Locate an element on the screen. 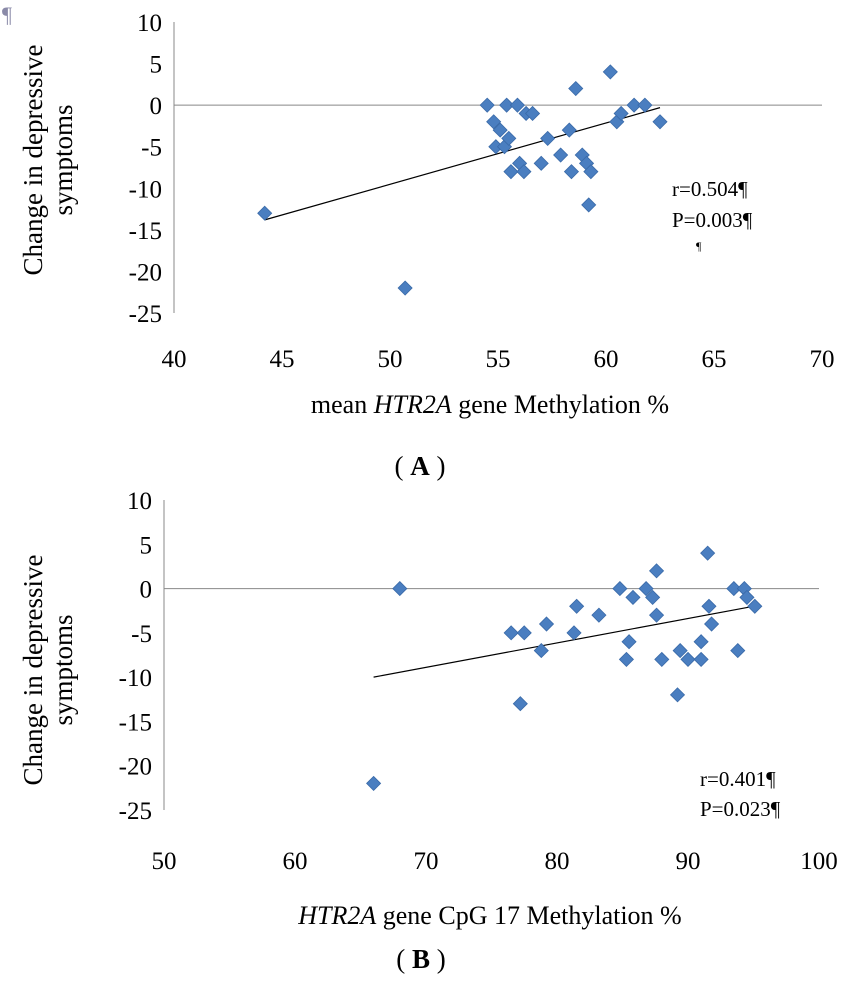 This screenshot has width=845, height=982. annotation-p-a: P=0.003¶ is located at coordinates (712, 220).